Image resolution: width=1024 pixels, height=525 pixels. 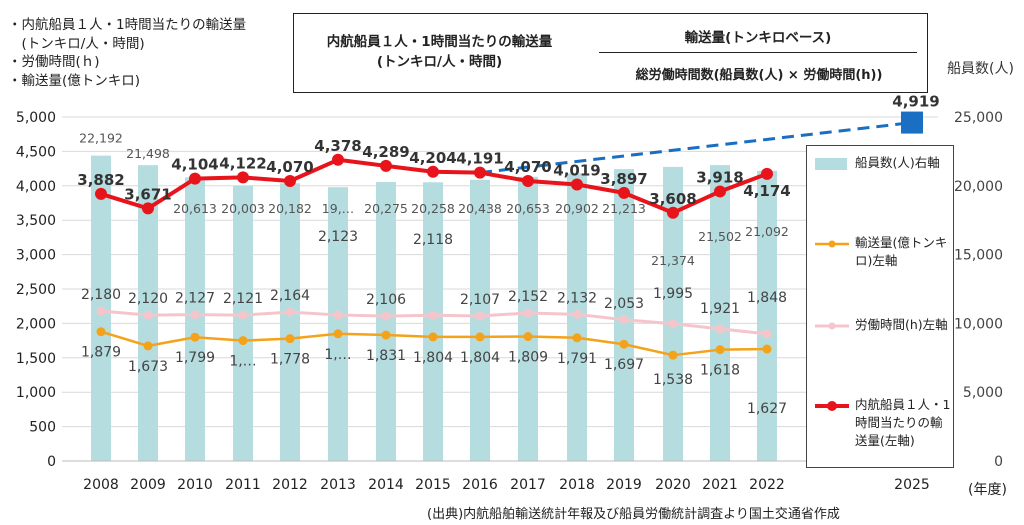 I want to click on data-label-transport: 1,697, so click(x=624, y=365).